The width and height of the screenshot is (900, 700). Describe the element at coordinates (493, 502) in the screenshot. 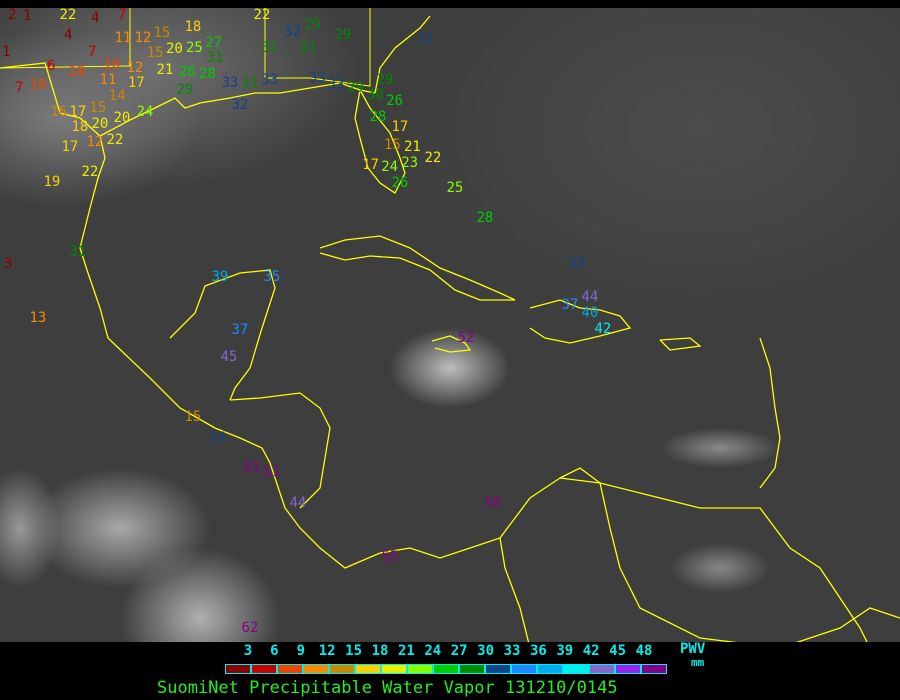

I see `pwv-station-value: 50` at that location.